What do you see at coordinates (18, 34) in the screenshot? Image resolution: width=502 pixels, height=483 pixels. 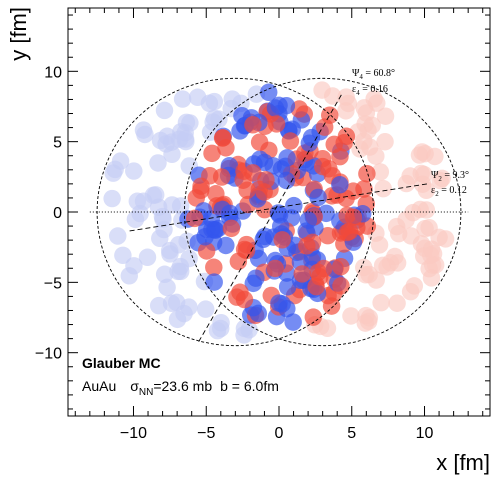 I see `y-axis-label: y [fm]` at bounding box center [18, 34].